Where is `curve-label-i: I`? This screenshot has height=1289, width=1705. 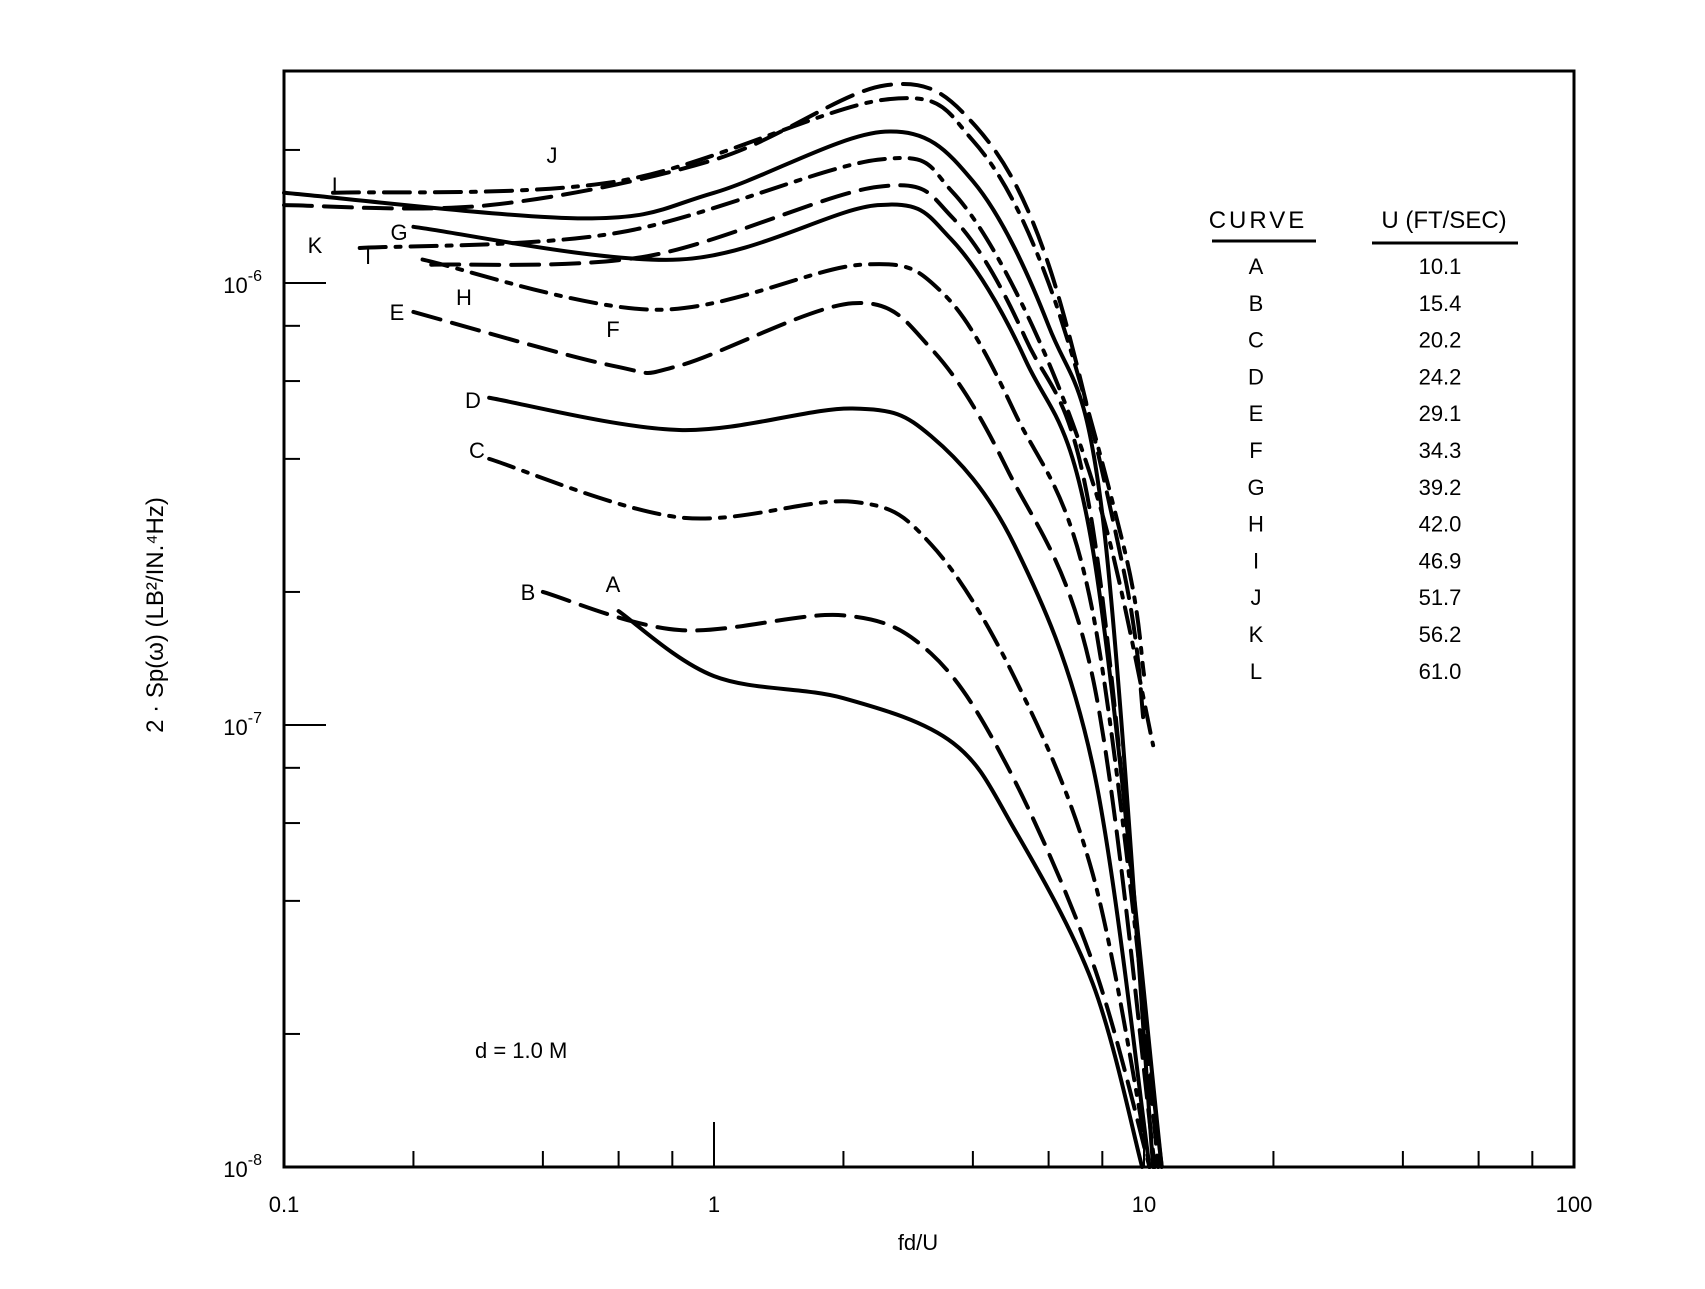 curve-label-i: I is located at coordinates (368, 256).